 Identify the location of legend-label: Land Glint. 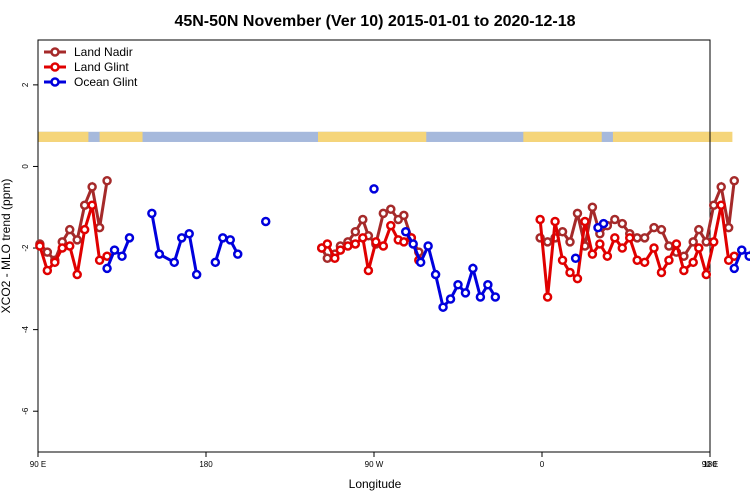
(101, 67).